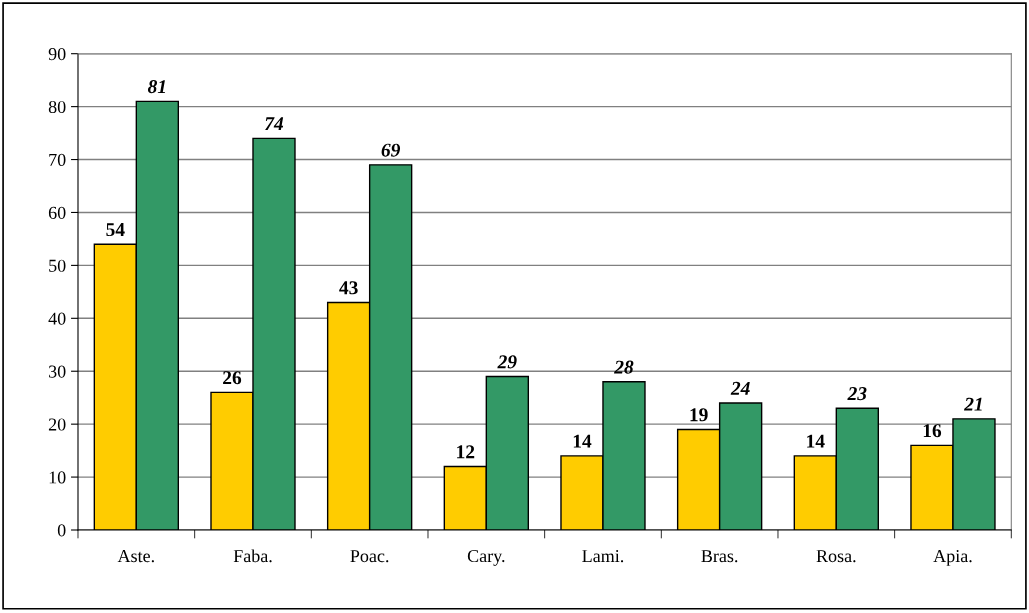  Describe the element at coordinates (135, 556) in the screenshot. I see `x-tick-label: Aste.` at that location.